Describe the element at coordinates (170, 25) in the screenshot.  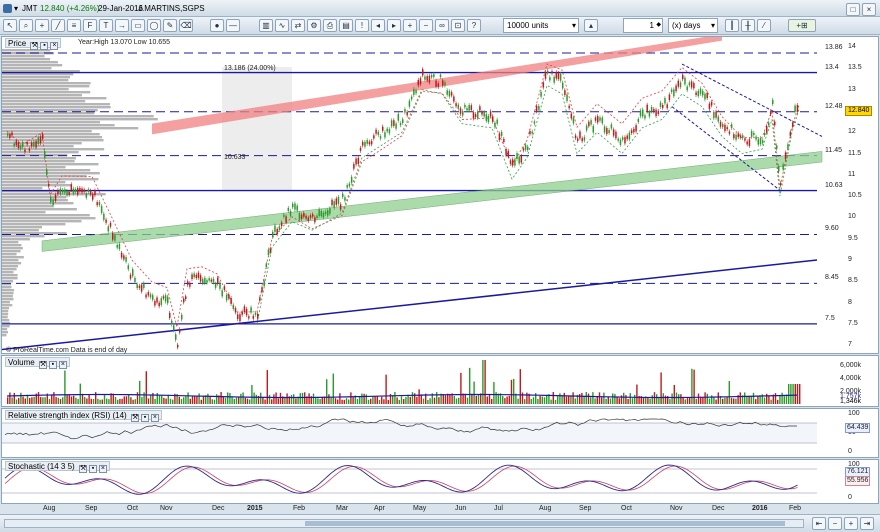
I see `pen-icon: ✎` at that location.